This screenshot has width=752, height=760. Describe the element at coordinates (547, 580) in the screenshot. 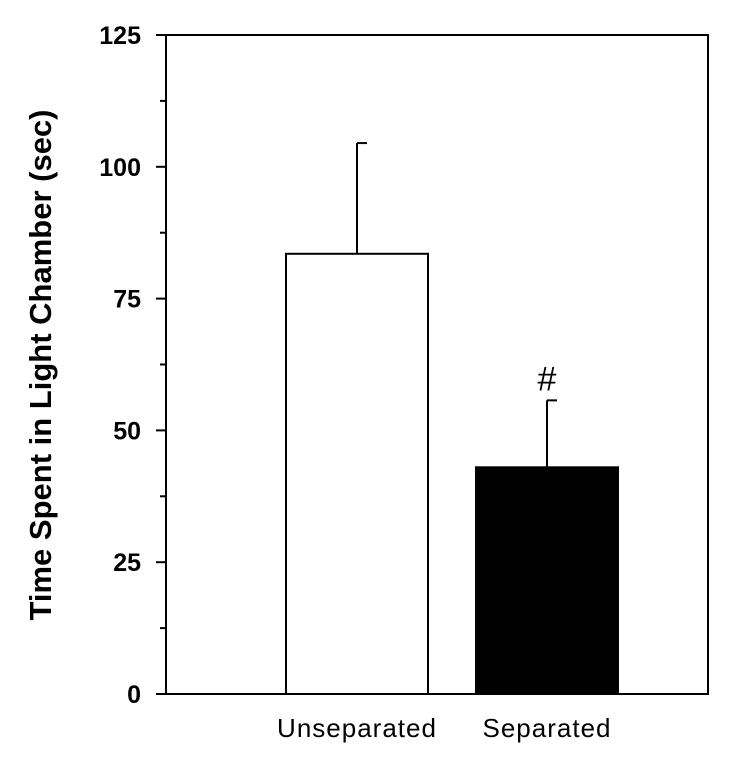

I see `bar-separated` at that location.